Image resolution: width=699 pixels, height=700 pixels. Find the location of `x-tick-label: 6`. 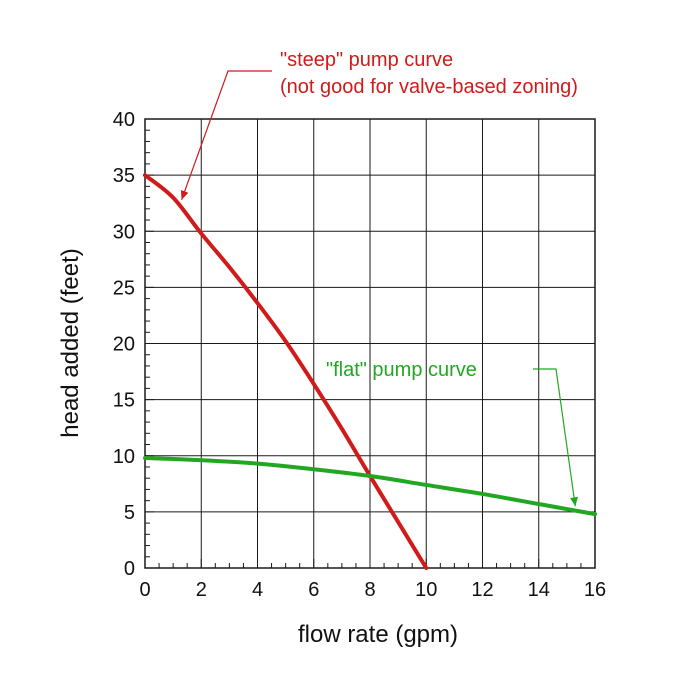

x-tick-label: 6 is located at coordinates (313, 590).